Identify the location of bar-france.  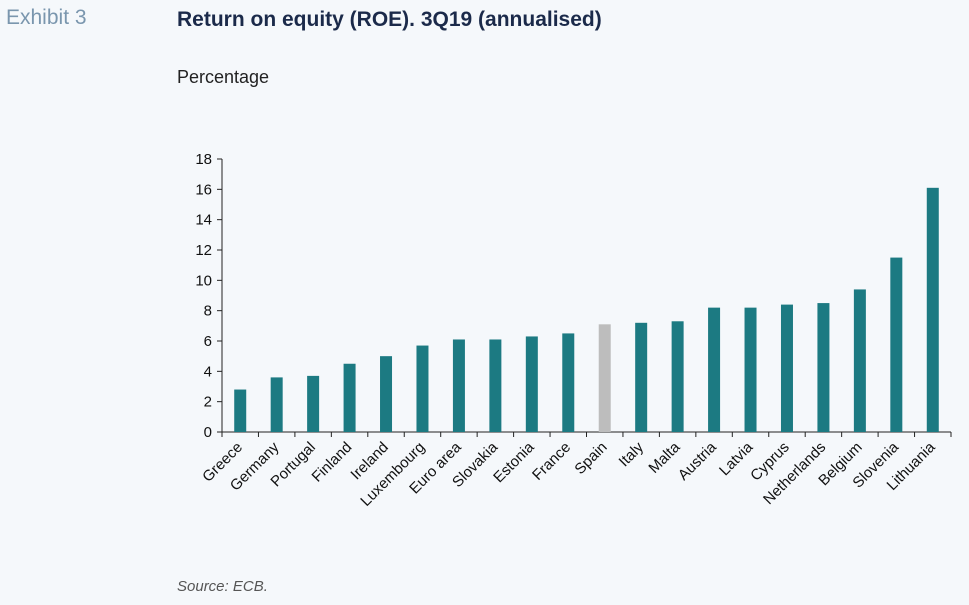
(568, 382).